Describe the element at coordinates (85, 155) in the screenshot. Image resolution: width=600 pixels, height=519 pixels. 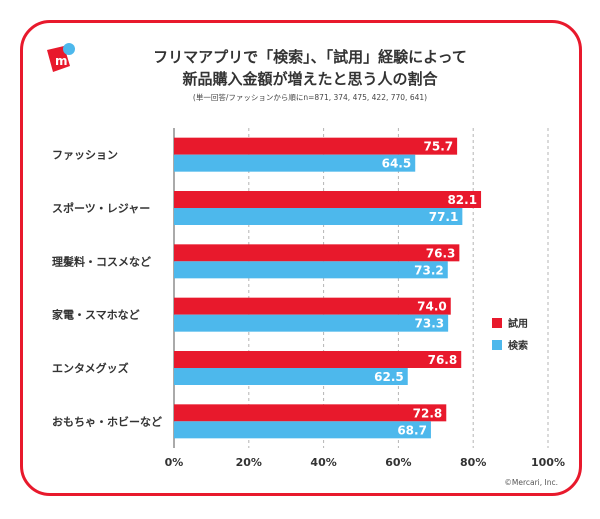
I see `category-label: ファッション` at that location.